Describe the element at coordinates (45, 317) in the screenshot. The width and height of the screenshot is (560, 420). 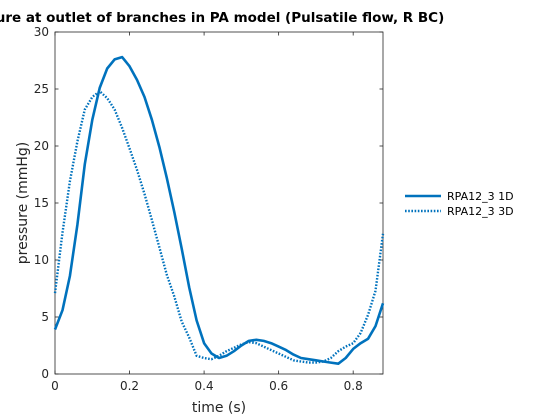
I see `y-tick-label: 5` at that location.